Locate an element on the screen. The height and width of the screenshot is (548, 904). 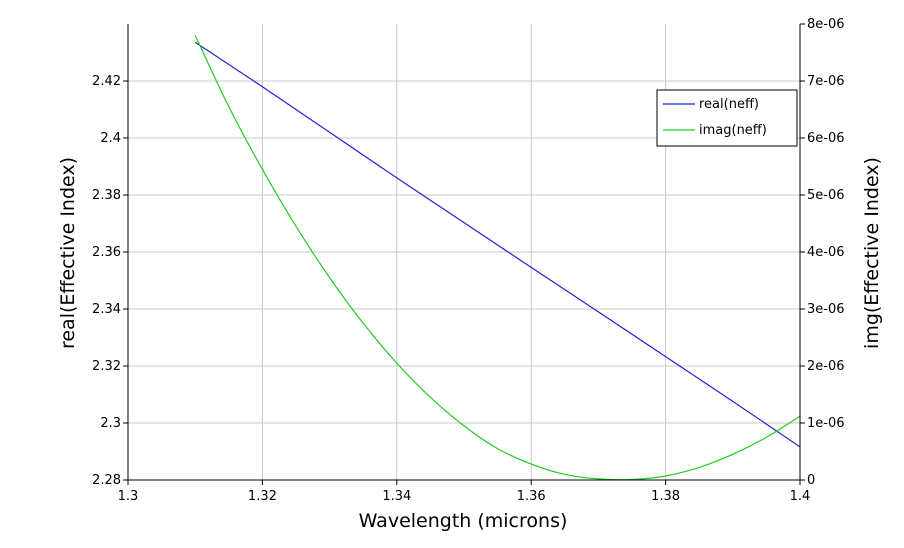
x-tick-label: 1.3 is located at coordinates (128, 496).